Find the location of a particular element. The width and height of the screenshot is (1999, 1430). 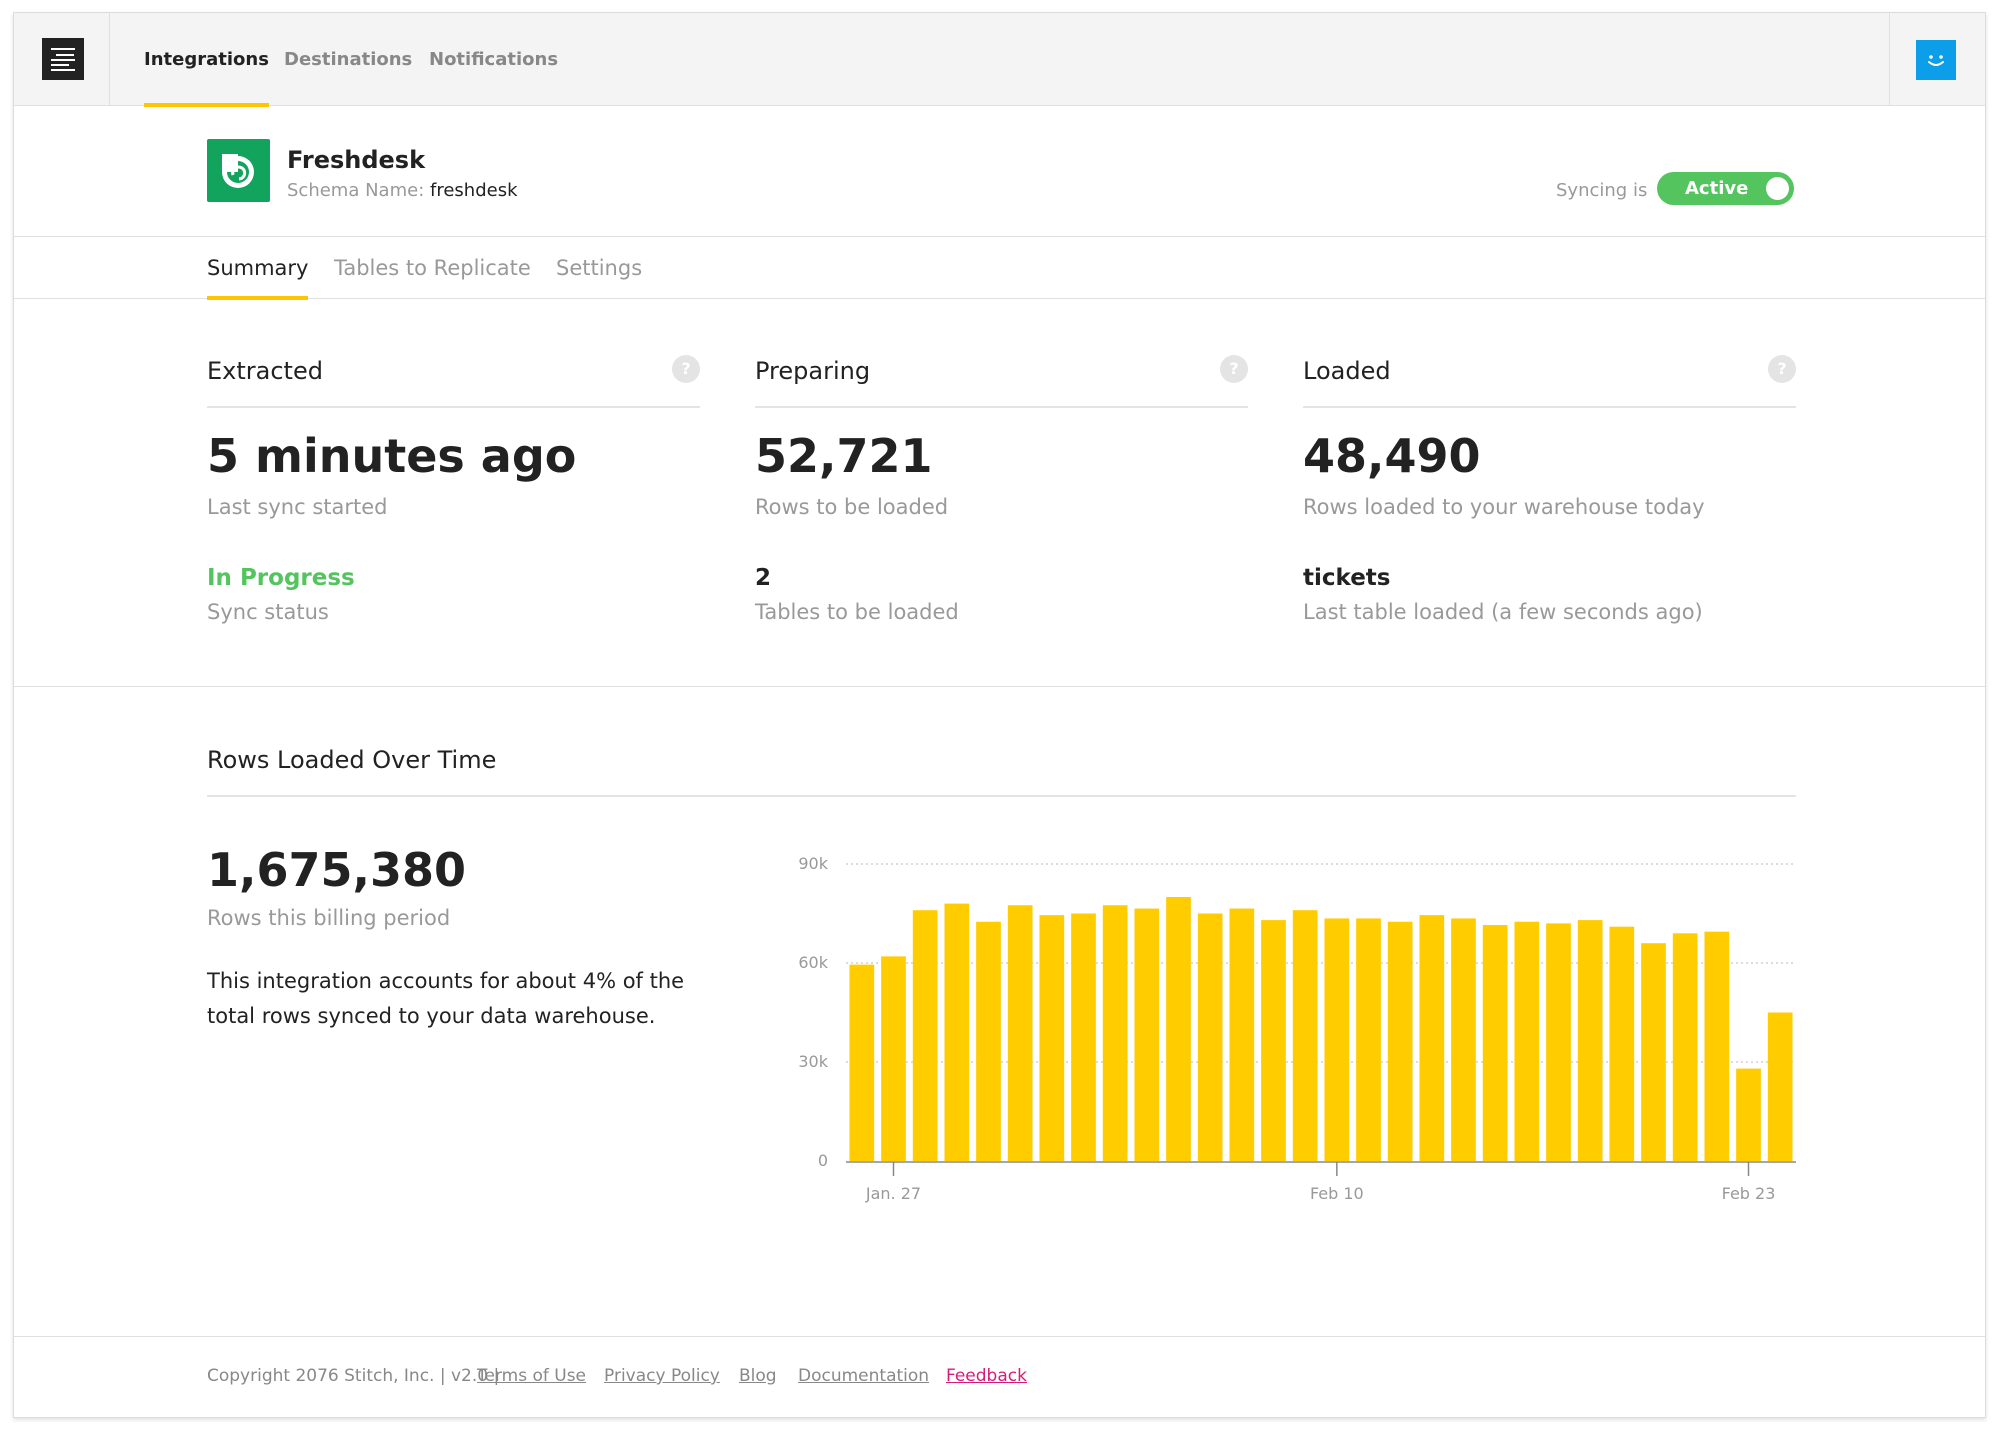

y-tick-label: 60k is located at coordinates (813, 962).